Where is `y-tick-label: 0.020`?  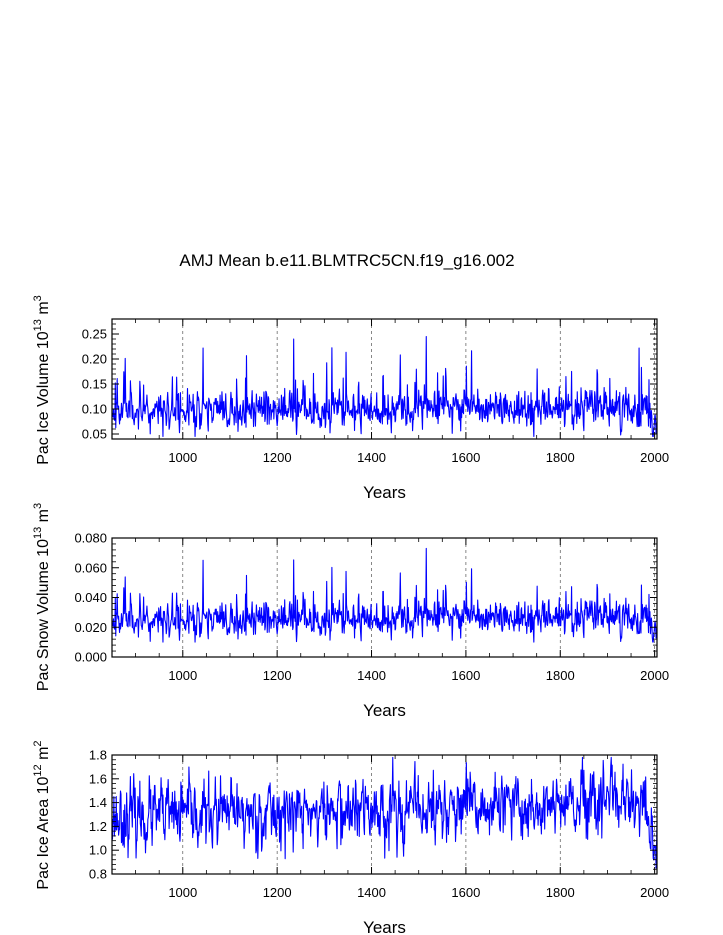
y-tick-label: 0.020 is located at coordinates (90, 627).